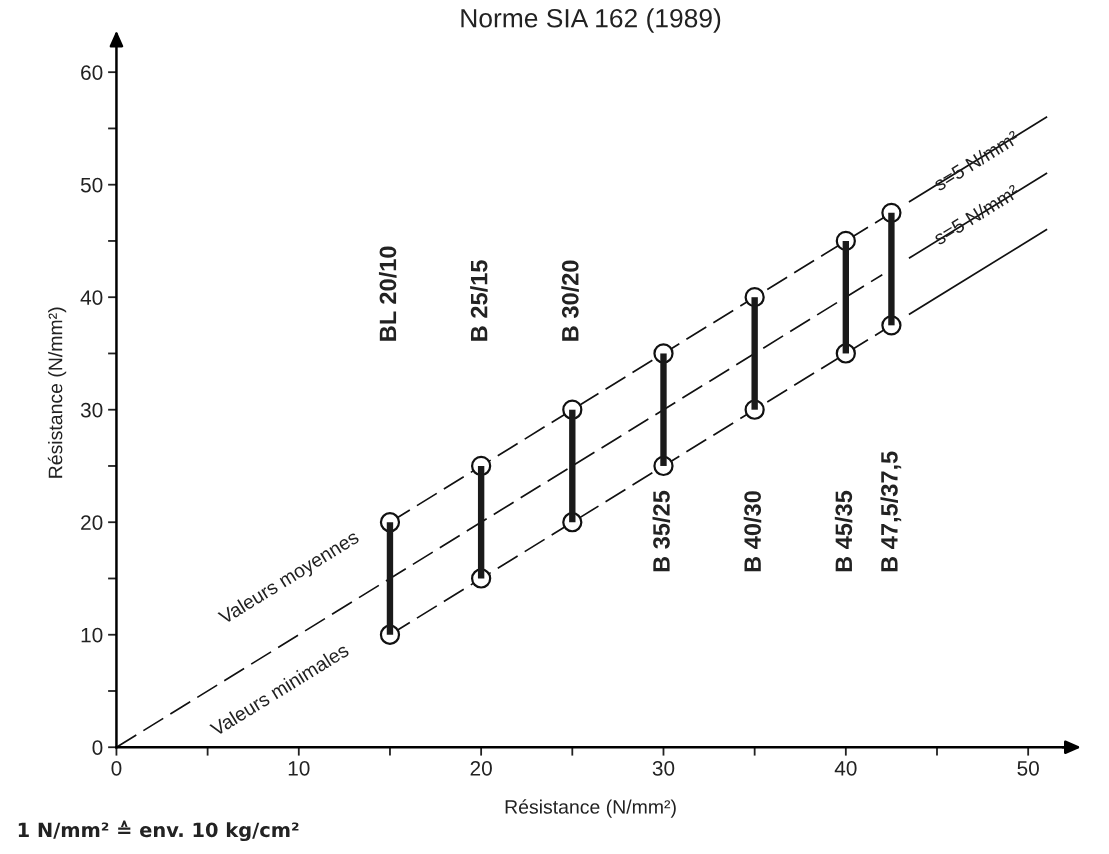  Describe the element at coordinates (92, 522) in the screenshot. I see `y-tick-label: 20` at that location.